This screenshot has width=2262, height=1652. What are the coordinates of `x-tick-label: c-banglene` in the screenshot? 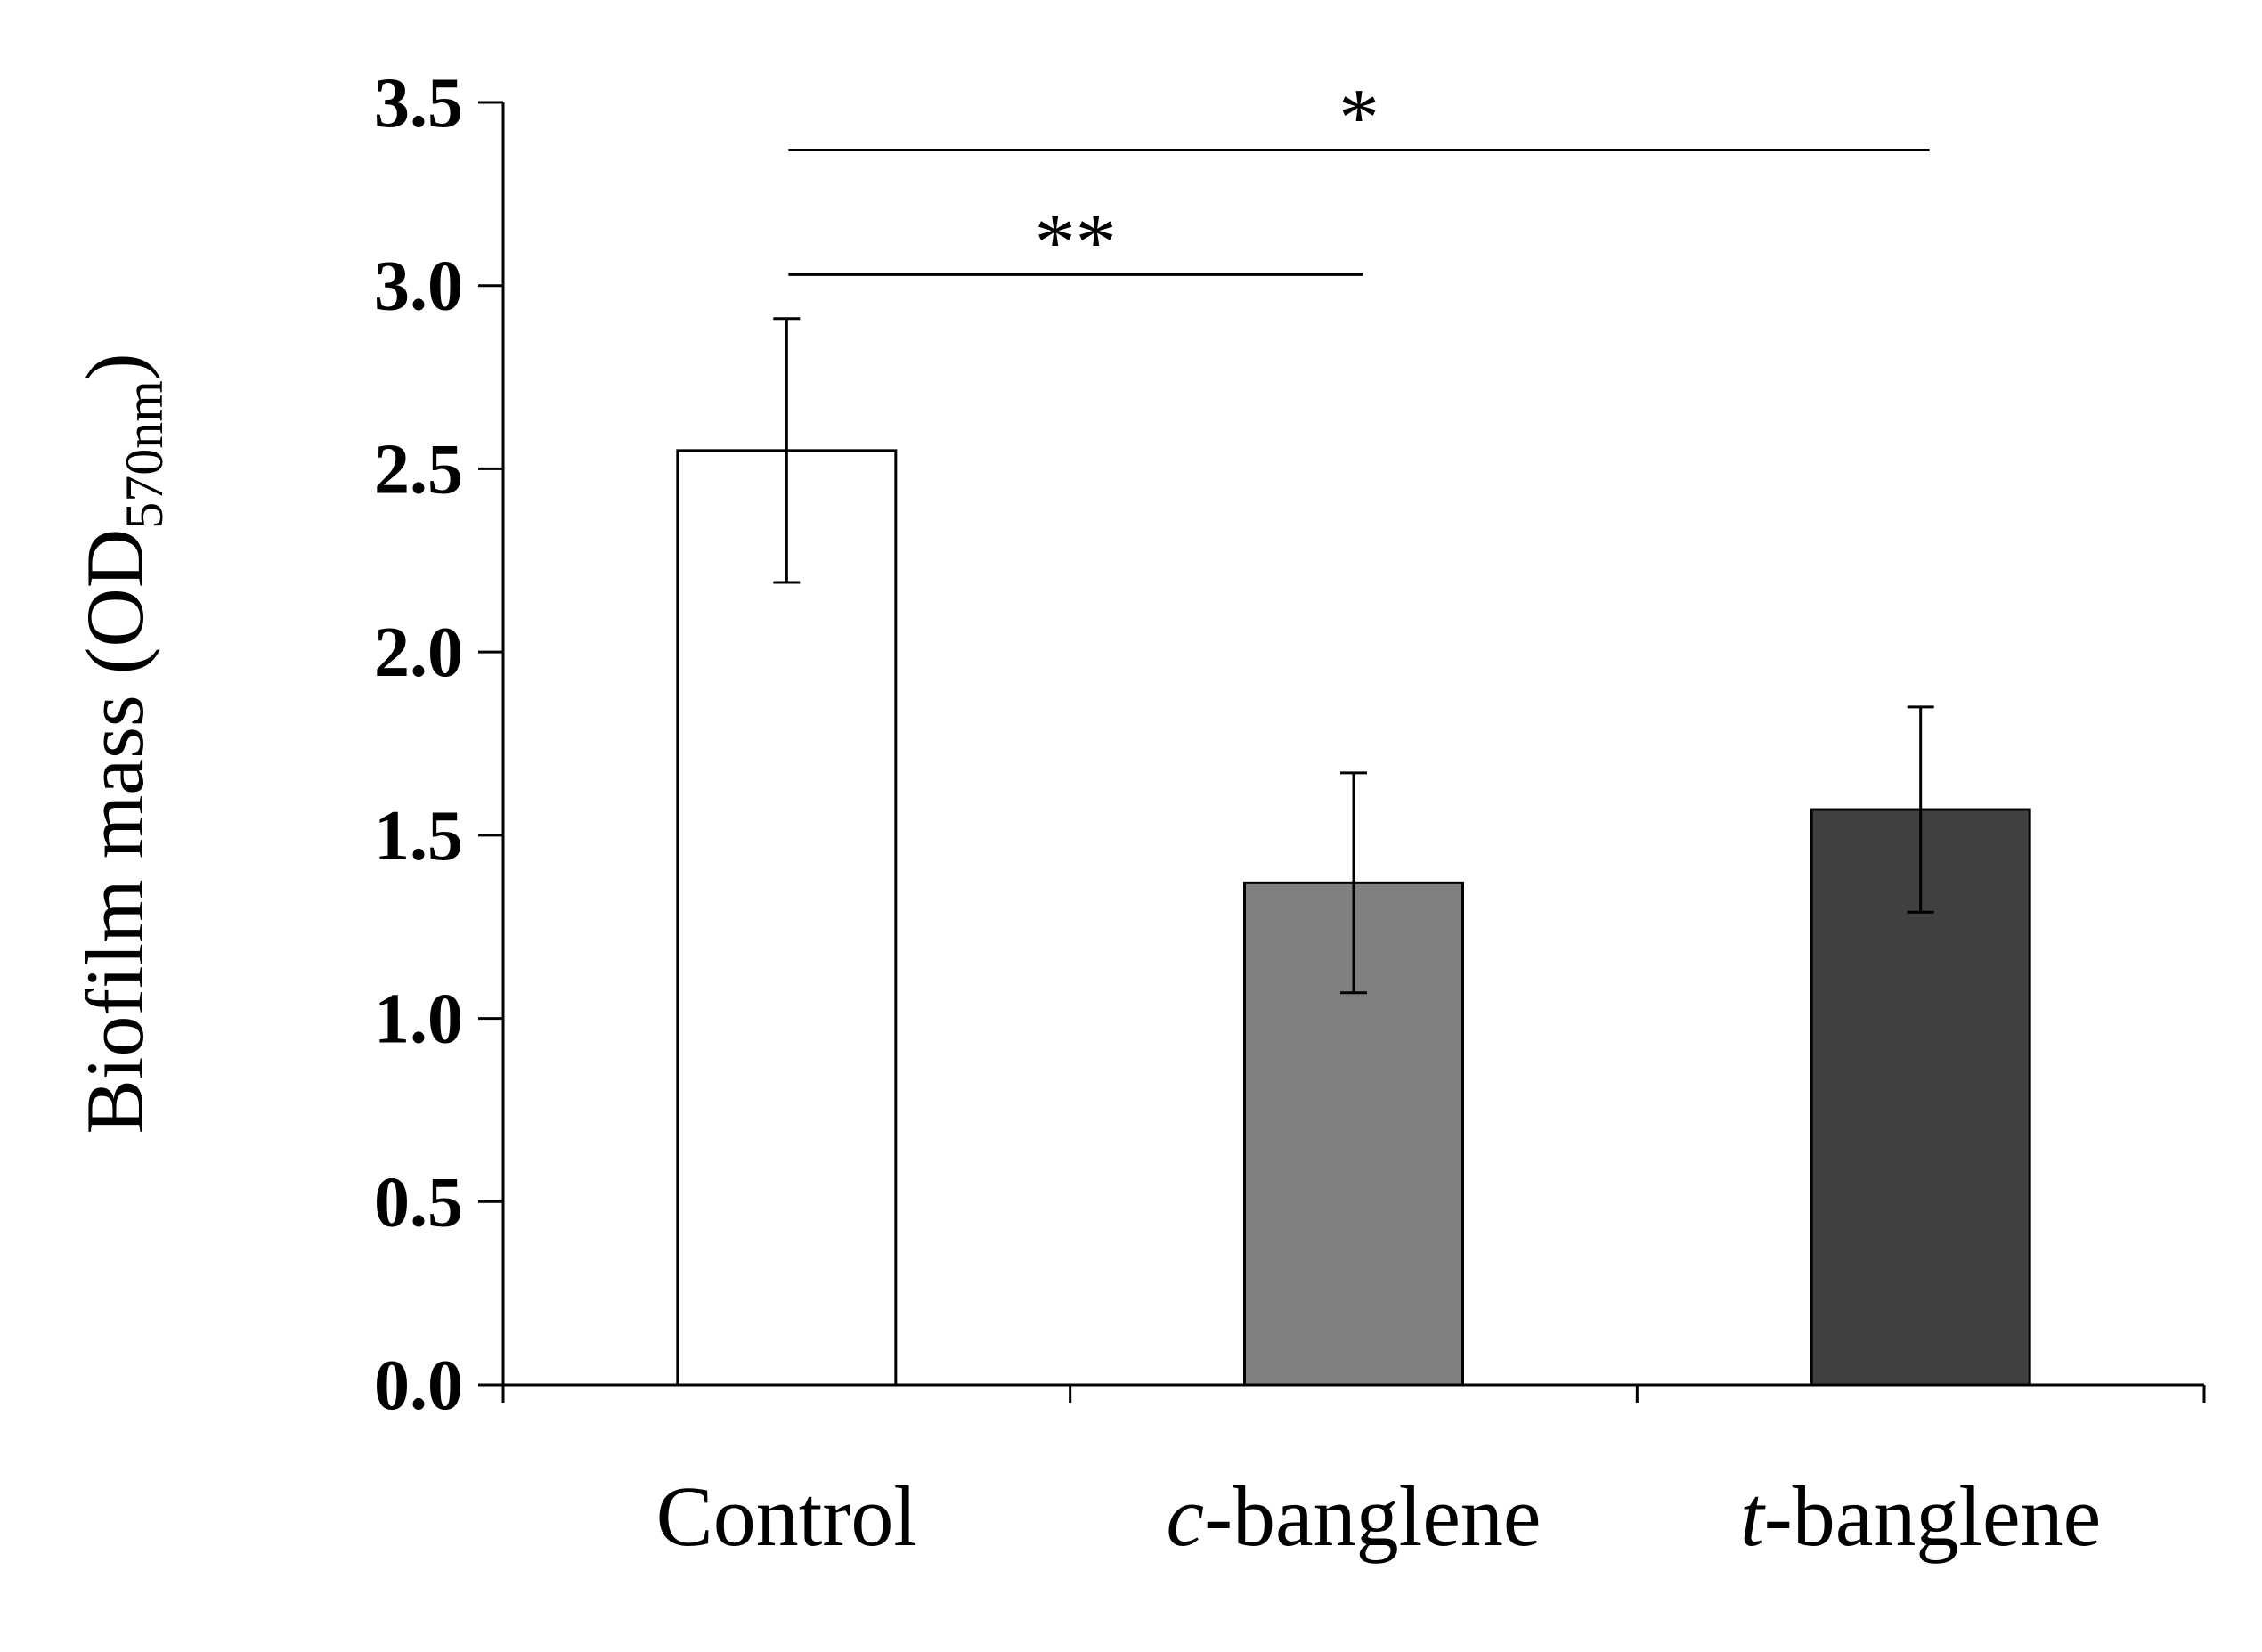 It's located at (1353, 1516).